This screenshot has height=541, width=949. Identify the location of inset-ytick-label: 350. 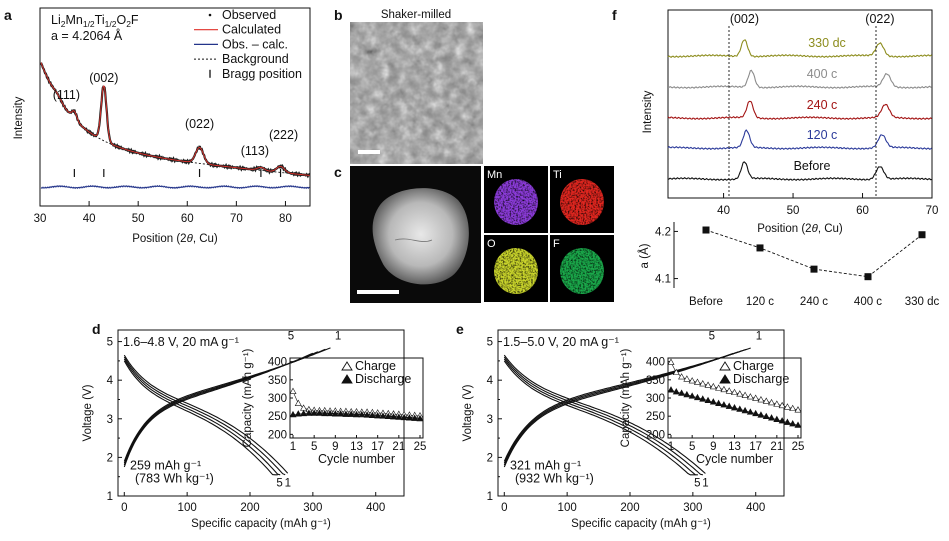
(655, 381).